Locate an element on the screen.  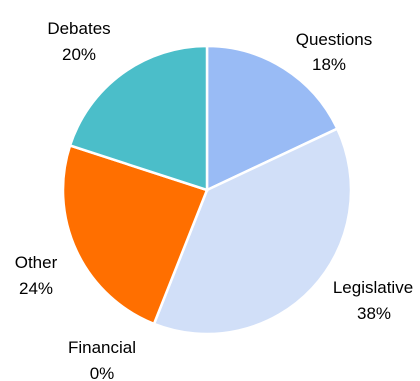
slice-value-legislative: 38% is located at coordinates (374, 313).